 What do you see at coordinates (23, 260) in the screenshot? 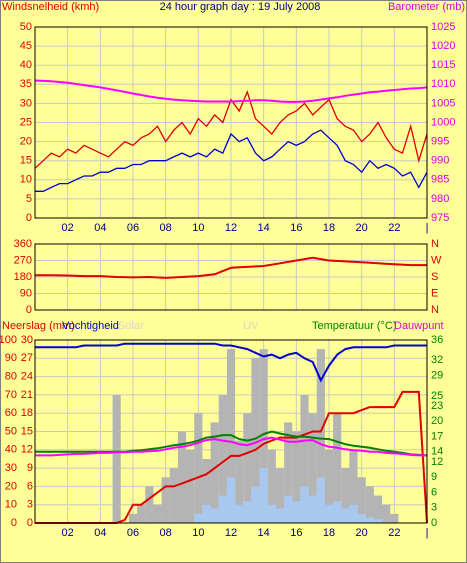
I see `y-tick-label: 270` at bounding box center [23, 260].